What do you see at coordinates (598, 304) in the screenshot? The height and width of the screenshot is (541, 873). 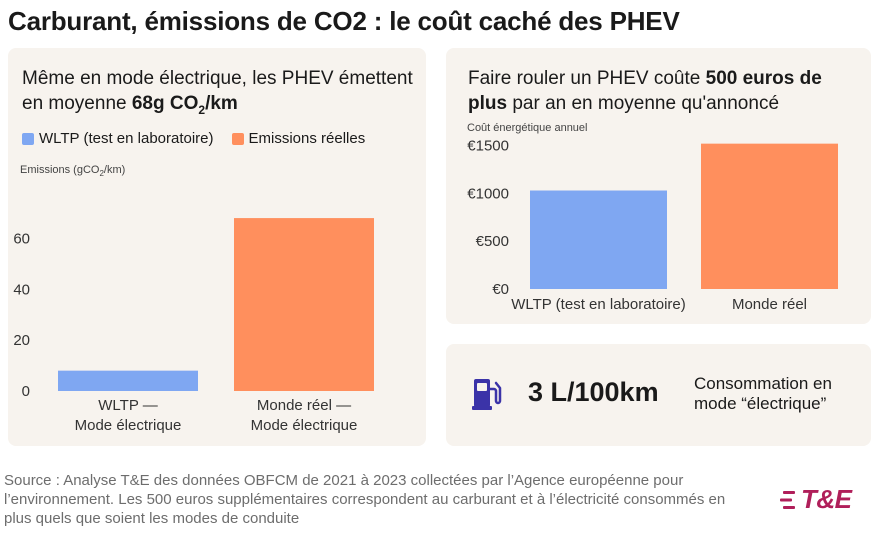 I see `cost-x-tick-label: WLTP (test en laboratoire)` at bounding box center [598, 304].